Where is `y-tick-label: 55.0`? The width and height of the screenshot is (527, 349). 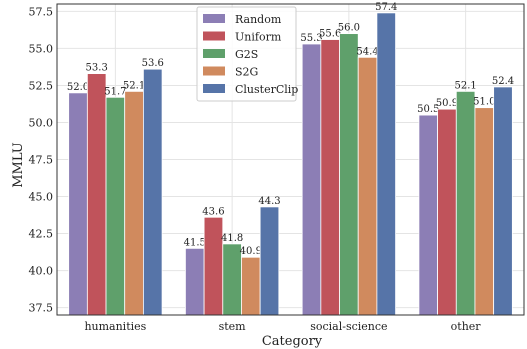
y-tick-label: 55.0 is located at coordinates (41, 48).